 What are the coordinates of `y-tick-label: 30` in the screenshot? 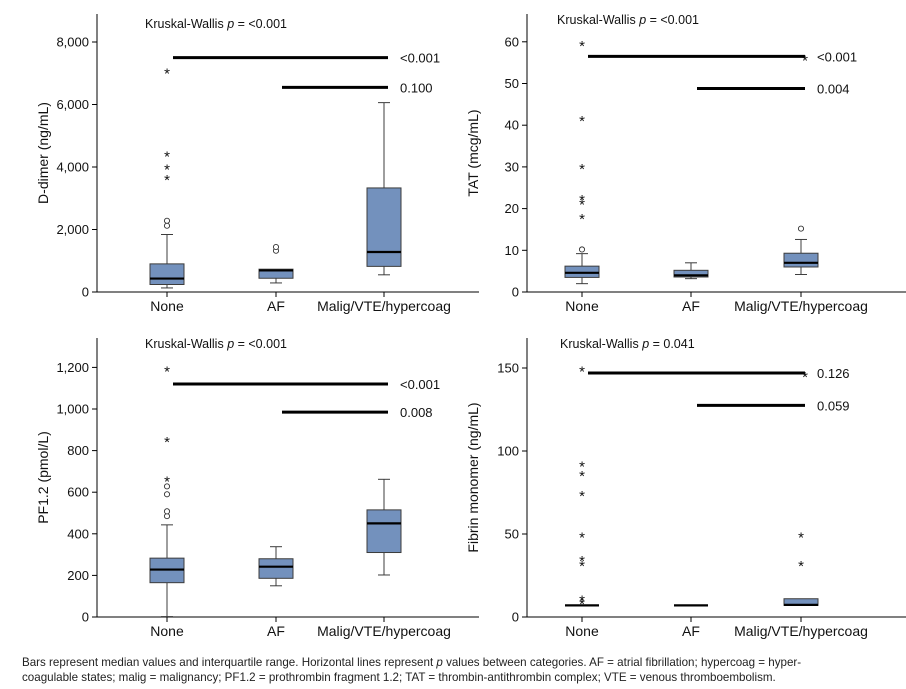 It's located at (512, 166).